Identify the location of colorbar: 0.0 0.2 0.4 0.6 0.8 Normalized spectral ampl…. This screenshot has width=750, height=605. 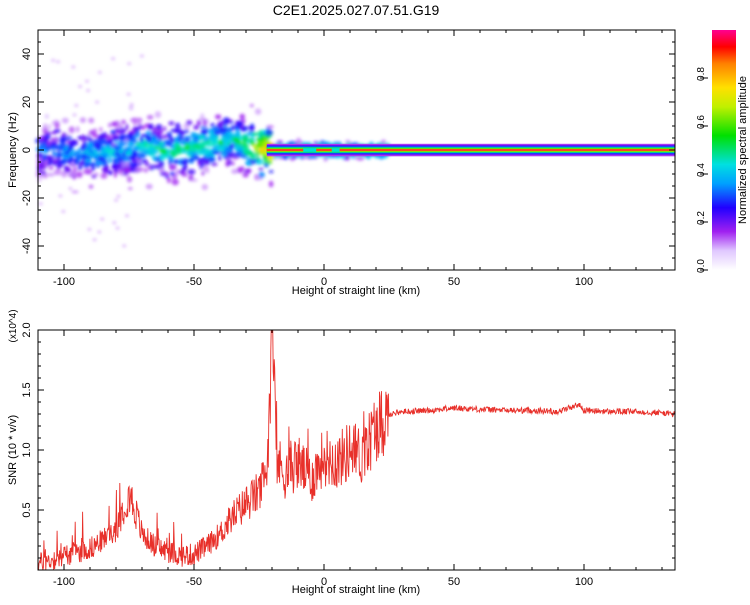
(722, 151).